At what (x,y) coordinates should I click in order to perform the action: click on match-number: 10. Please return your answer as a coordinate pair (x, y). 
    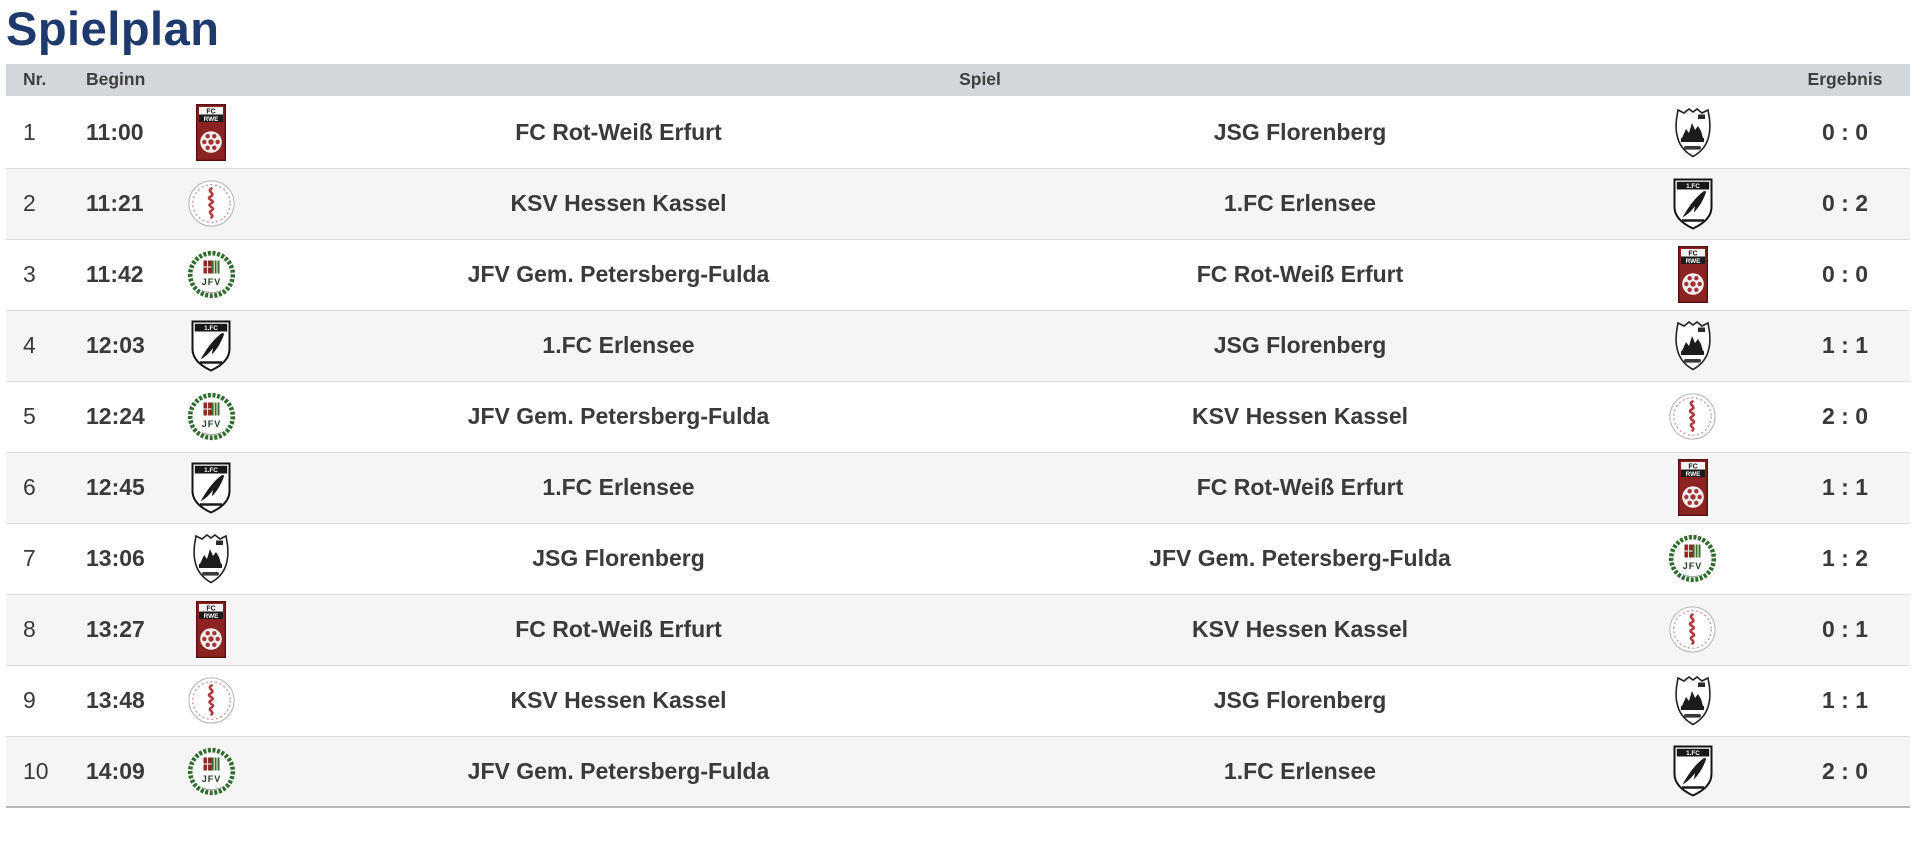
    Looking at the image, I should click on (36, 770).